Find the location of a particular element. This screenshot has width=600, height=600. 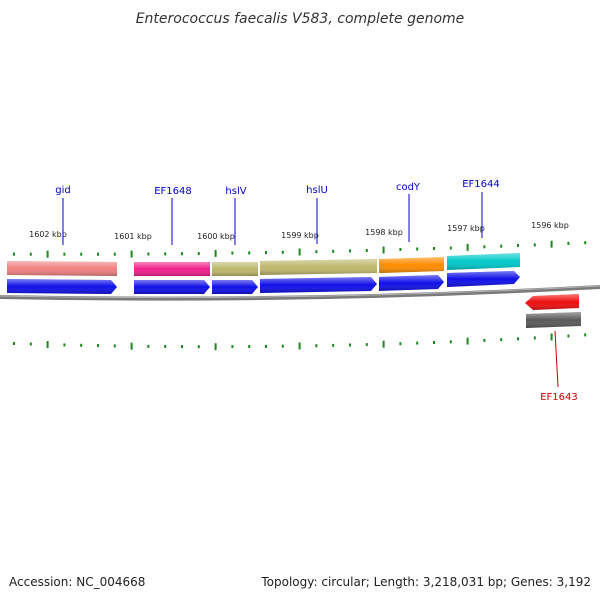

kbp-label-1597: 1597 kbp is located at coordinates (466, 228).